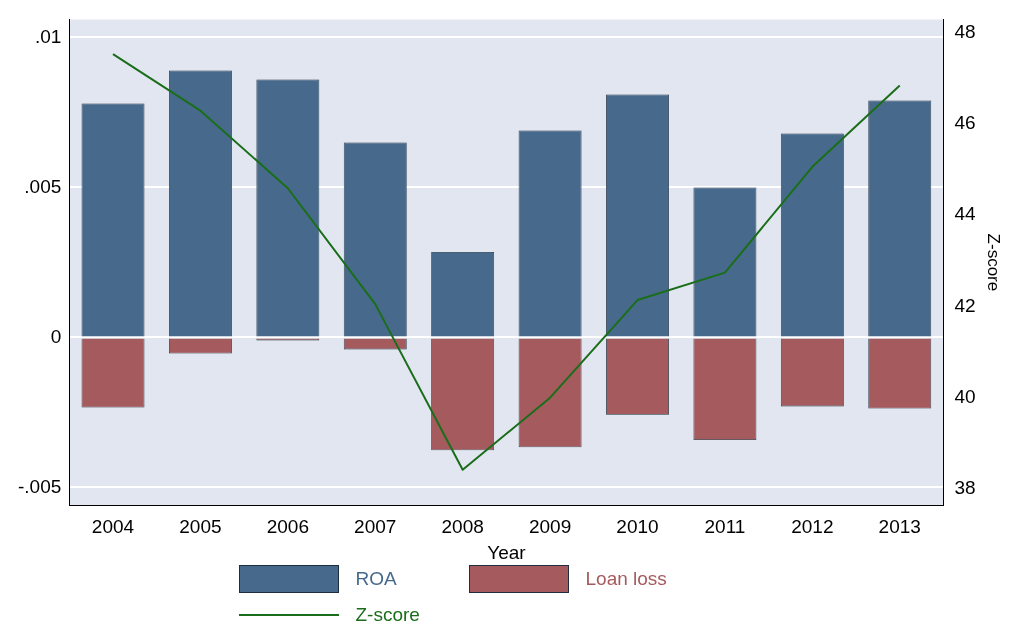  What do you see at coordinates (965, 31) in the screenshot?
I see `y2-tick-label: 48` at bounding box center [965, 31].